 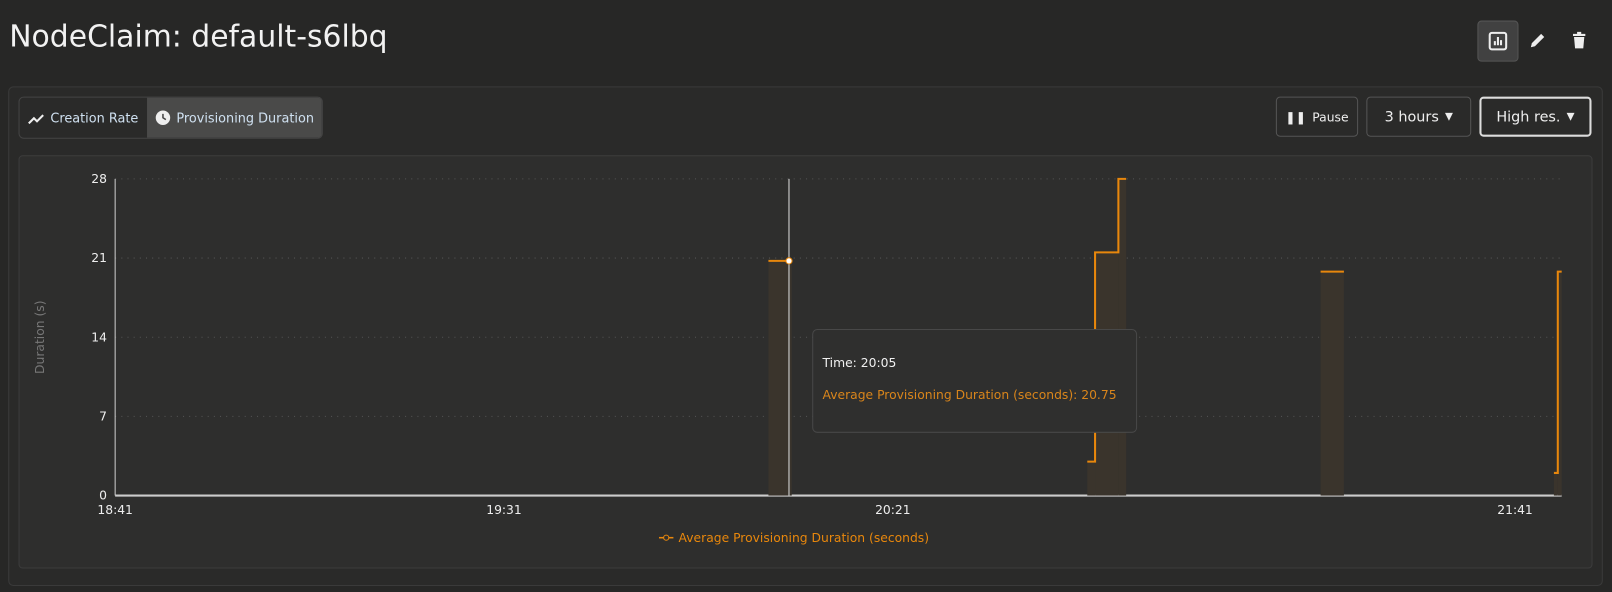 I want to click on tooltip-time: Time: 20:05, so click(x=859, y=363).